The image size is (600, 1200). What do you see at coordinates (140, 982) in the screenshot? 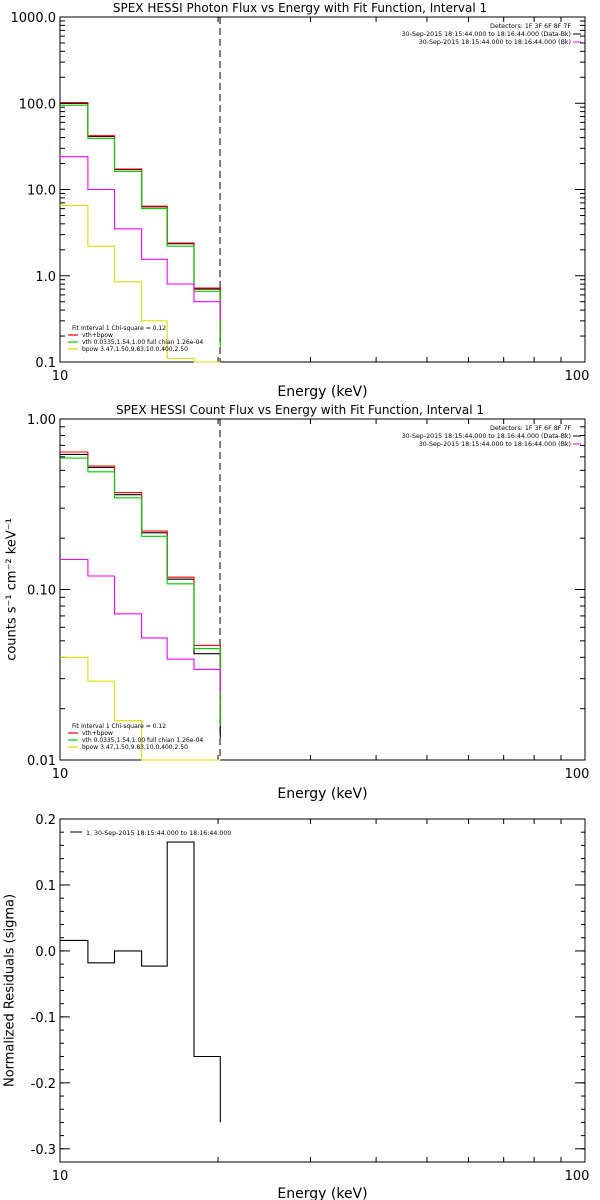
I see `resid-series-data` at bounding box center [140, 982].